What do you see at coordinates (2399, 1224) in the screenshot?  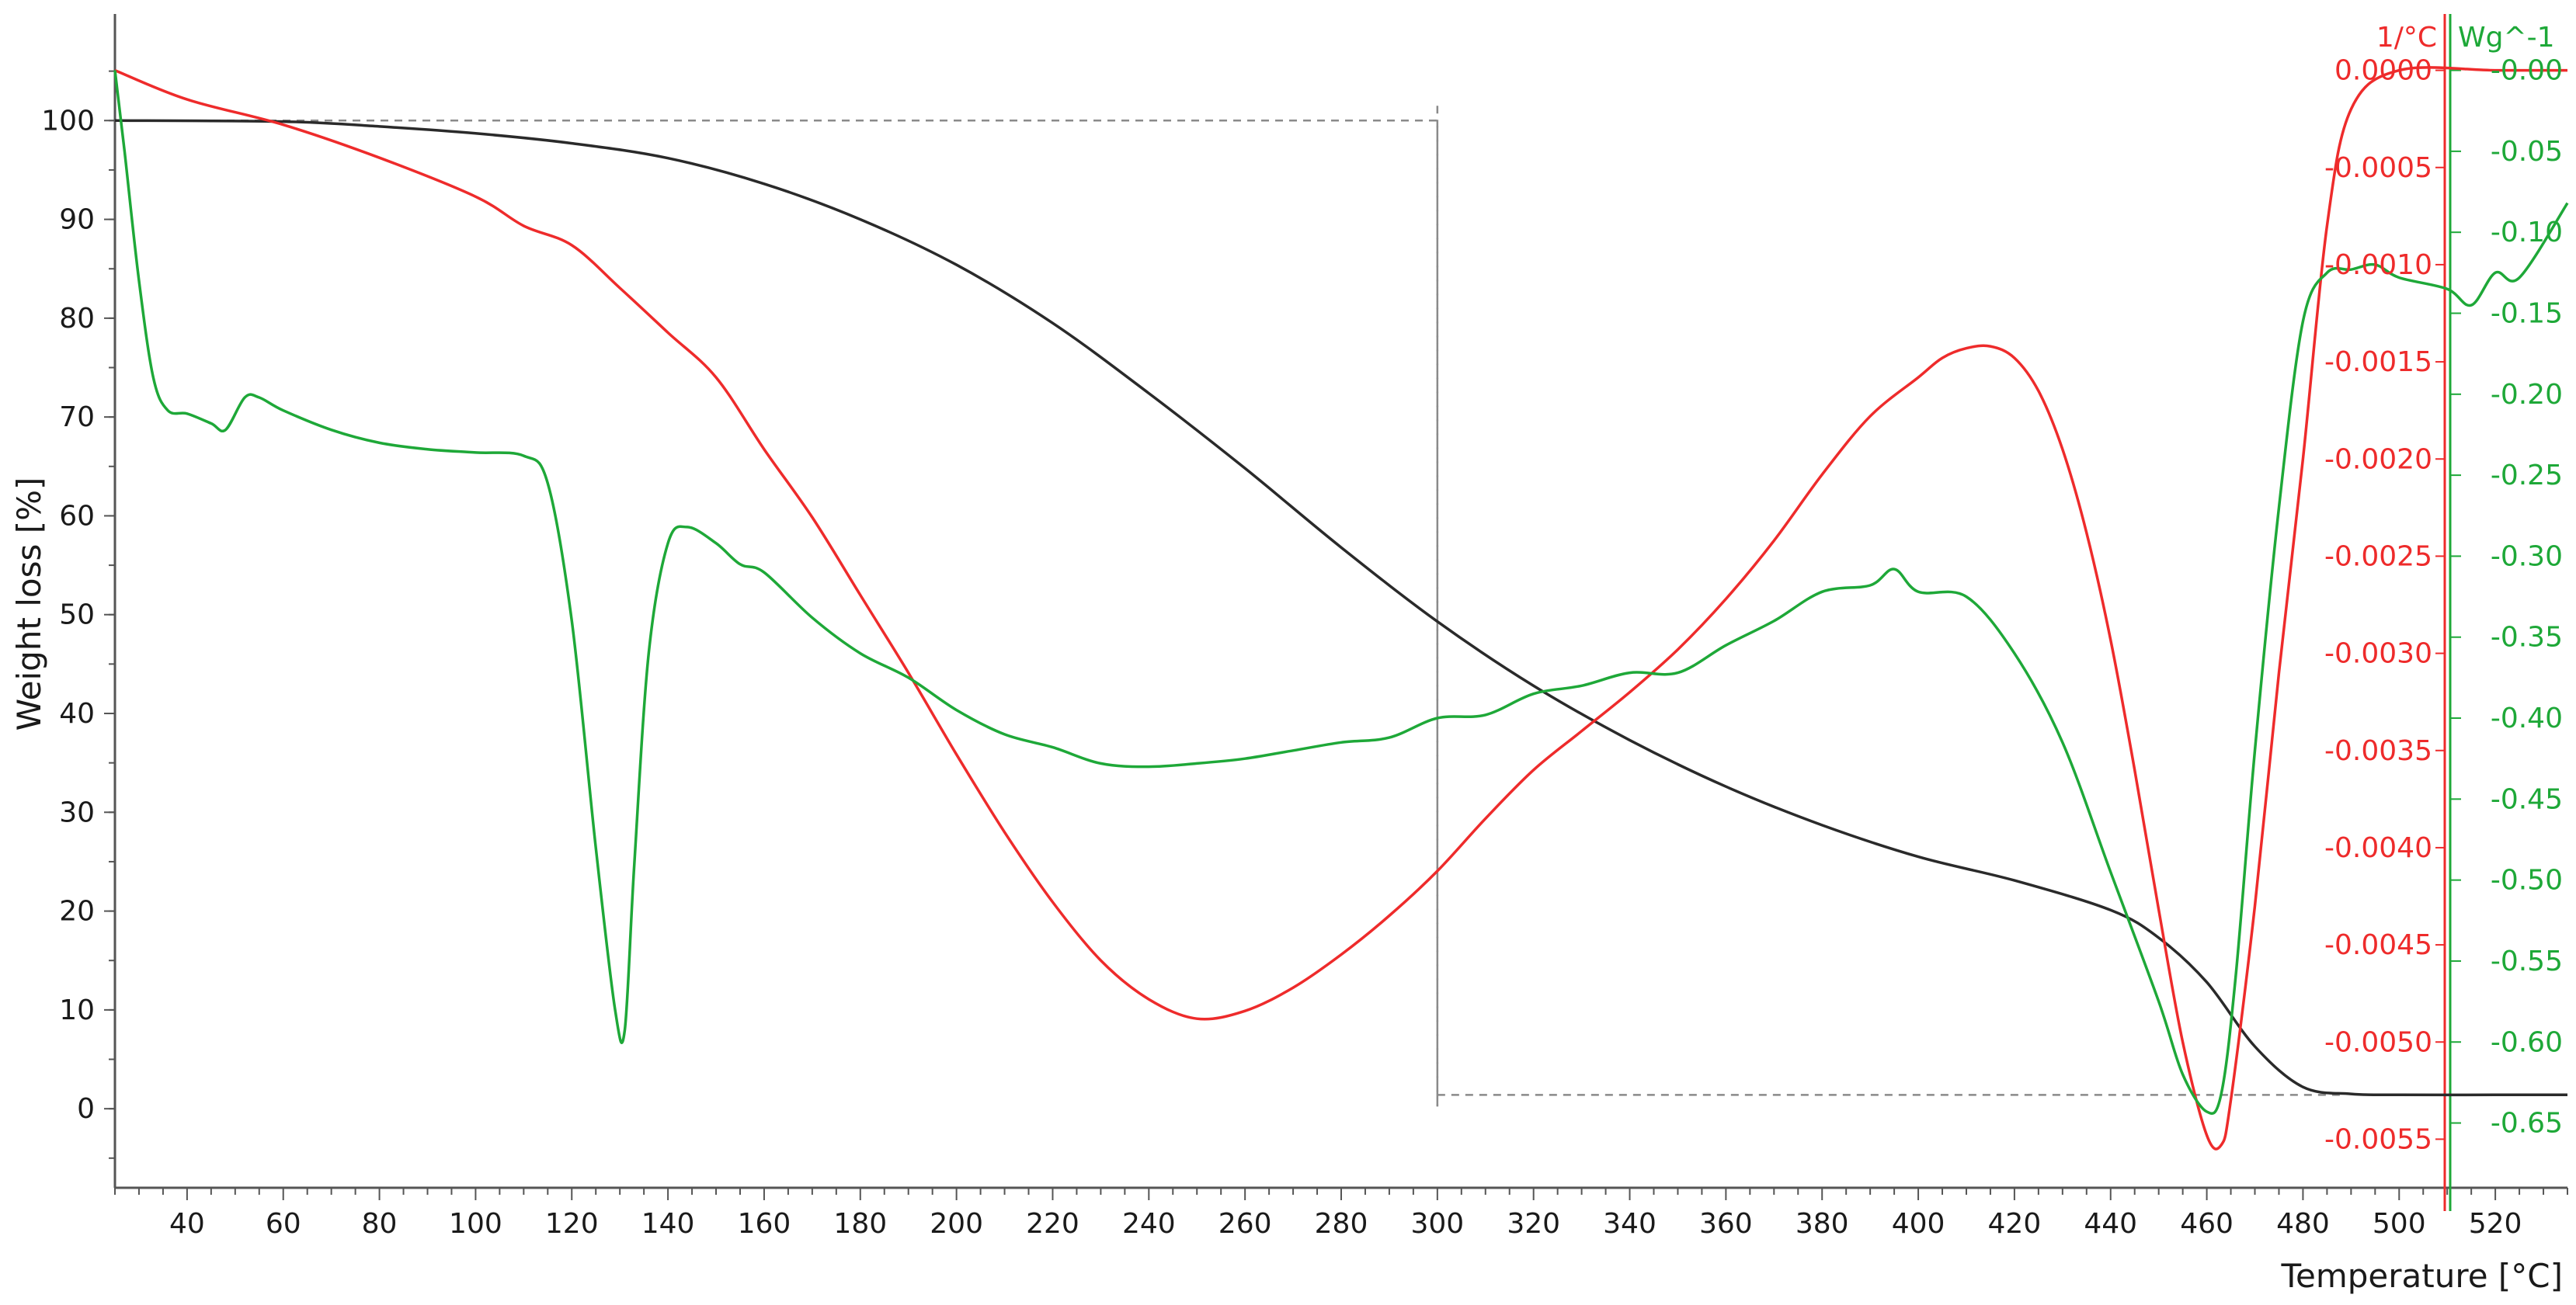 I see `x-tick-label: 500` at bounding box center [2399, 1224].